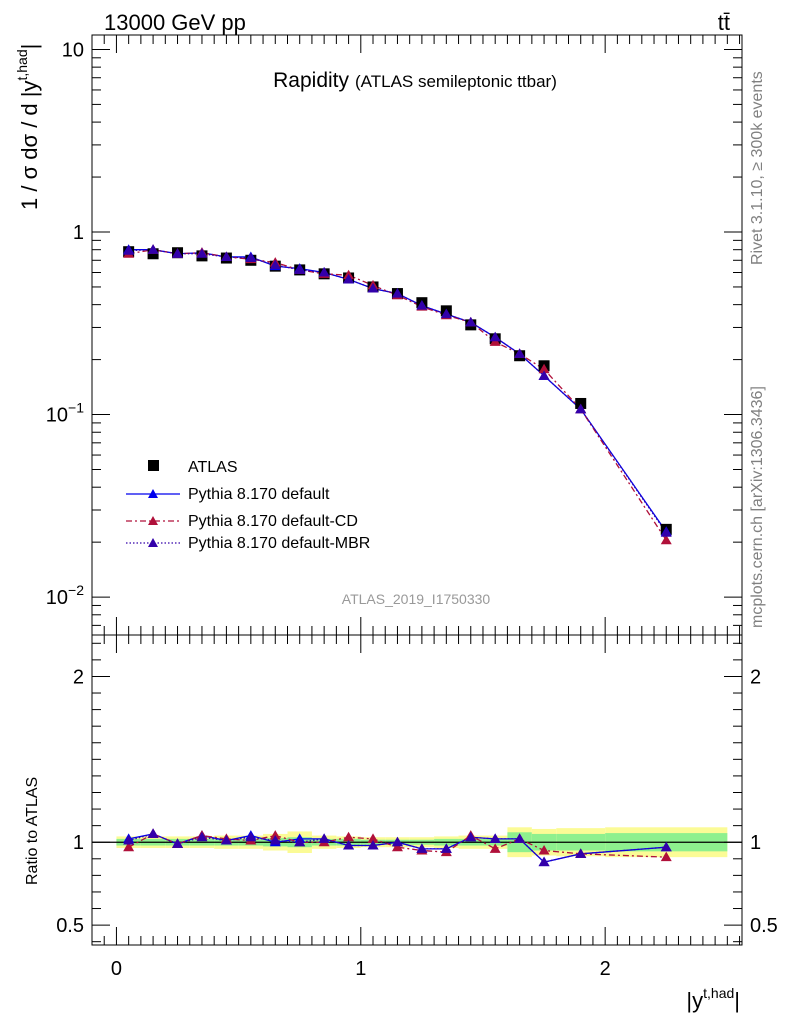 The width and height of the screenshot is (786, 1024). I want to click on legend-marker-mbr, so click(153, 542).